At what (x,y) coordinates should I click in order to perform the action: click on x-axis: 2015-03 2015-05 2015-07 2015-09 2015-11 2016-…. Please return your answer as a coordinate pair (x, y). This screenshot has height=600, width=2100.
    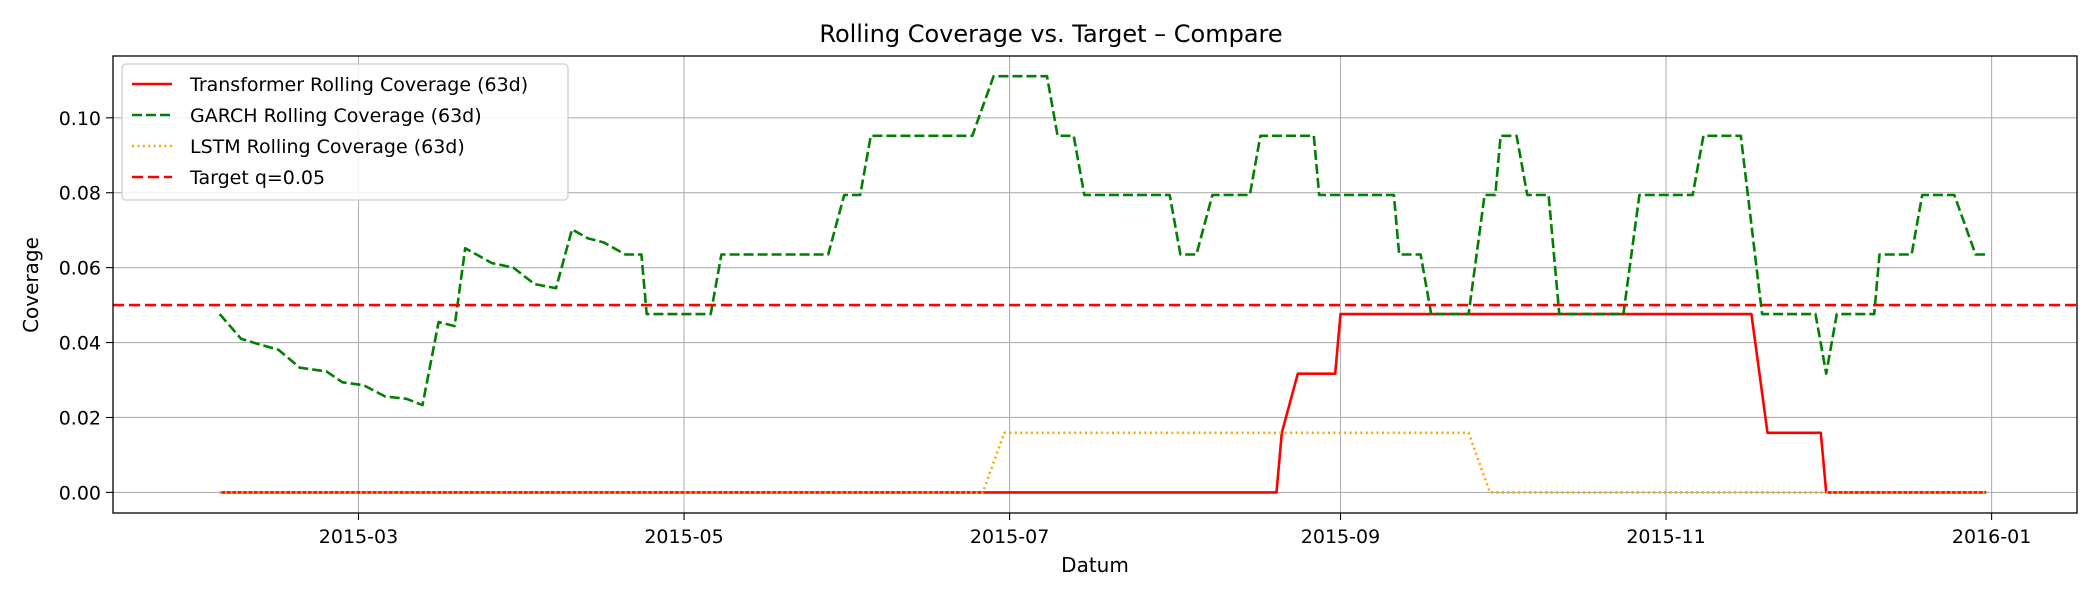
    Looking at the image, I should click on (1175, 530).